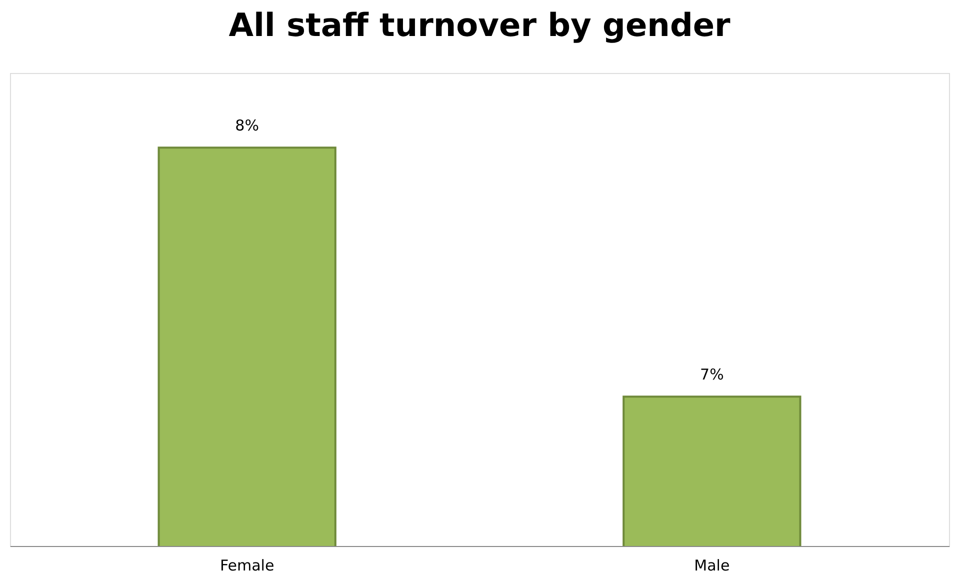  Describe the element at coordinates (247, 125) in the screenshot. I see `data-label: 8%` at that location.